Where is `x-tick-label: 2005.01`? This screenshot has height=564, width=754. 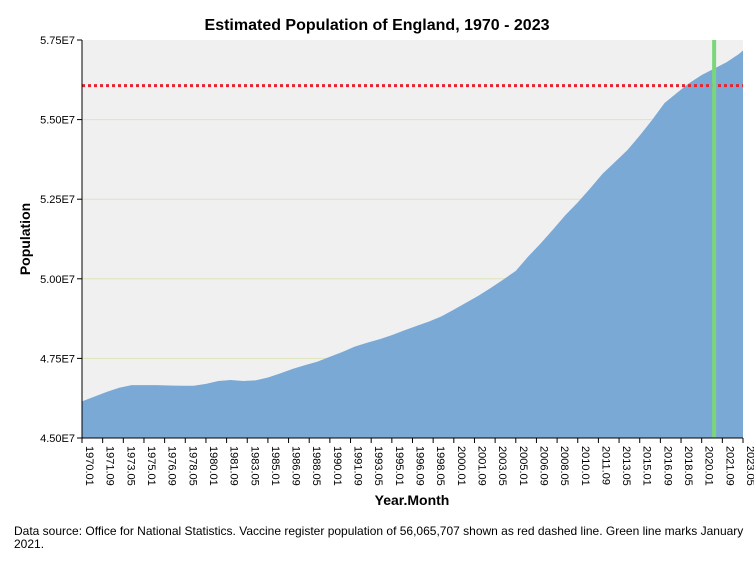 x-tick-label: 2005.01 is located at coordinates (523, 466).